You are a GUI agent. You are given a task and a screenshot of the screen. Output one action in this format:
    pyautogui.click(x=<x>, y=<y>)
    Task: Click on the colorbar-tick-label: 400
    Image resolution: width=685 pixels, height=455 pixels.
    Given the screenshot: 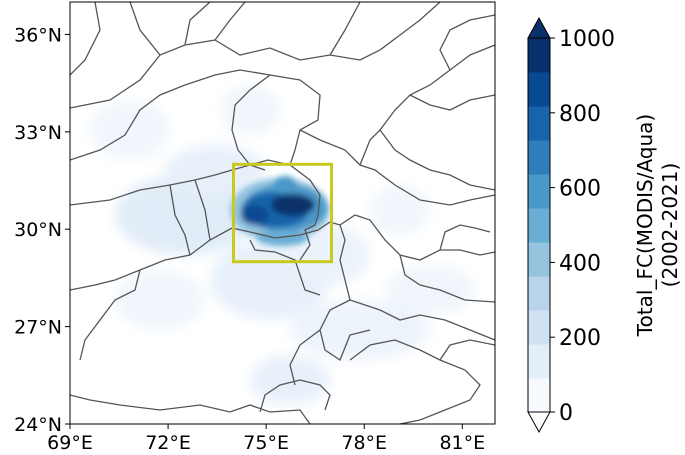 What is the action you would take?
    pyautogui.click(x=580, y=263)
    